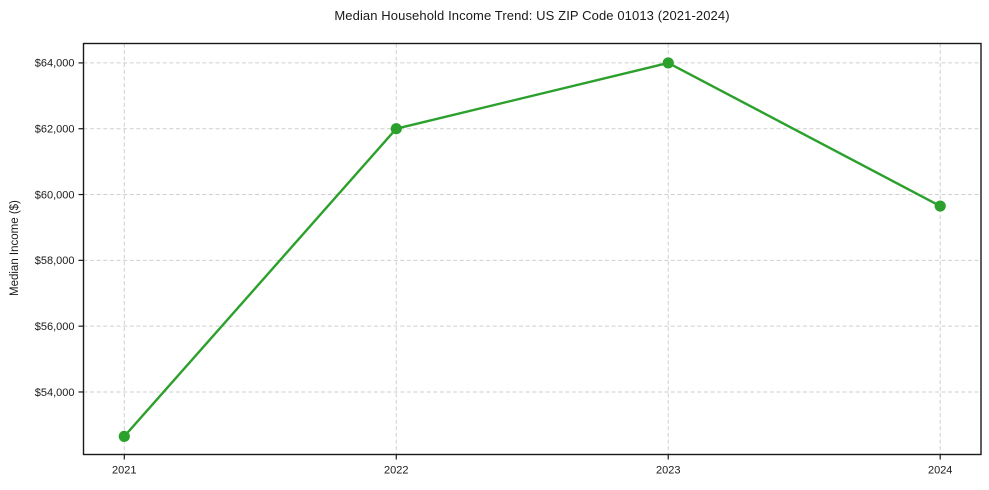 The width and height of the screenshot is (989, 490). Describe the element at coordinates (55, 261) in the screenshot. I see `y-tick-label: $58,000` at that location.